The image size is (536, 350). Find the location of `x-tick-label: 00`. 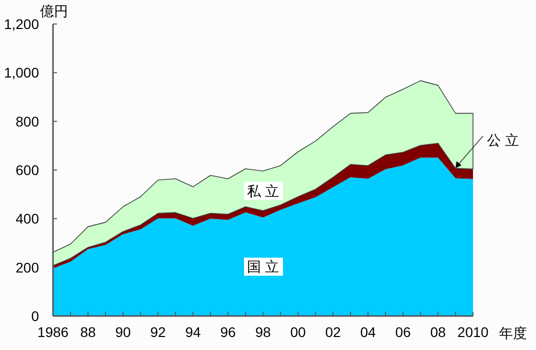

x-tick-label: 00 is located at coordinates (298, 332).